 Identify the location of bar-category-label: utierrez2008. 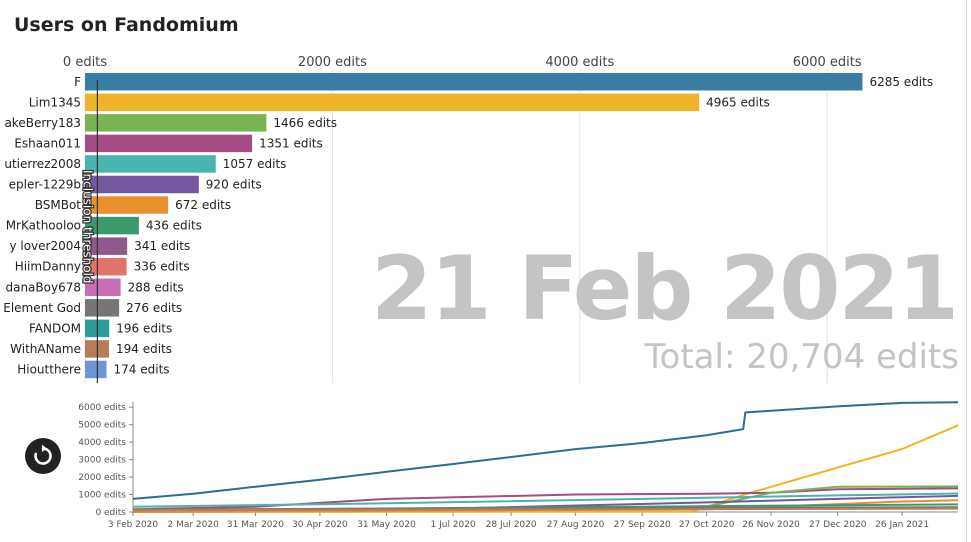
(42, 164).